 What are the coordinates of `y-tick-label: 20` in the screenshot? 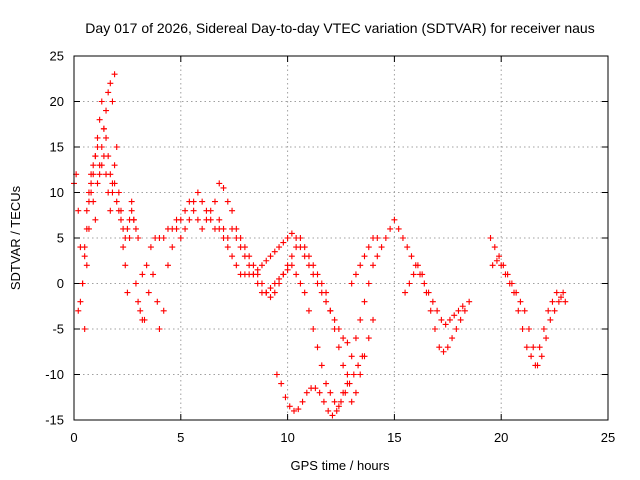 It's located at (57, 101).